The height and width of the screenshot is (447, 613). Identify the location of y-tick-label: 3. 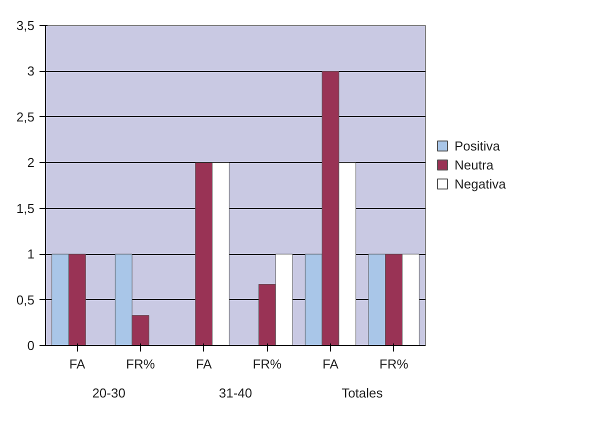
(31, 71).